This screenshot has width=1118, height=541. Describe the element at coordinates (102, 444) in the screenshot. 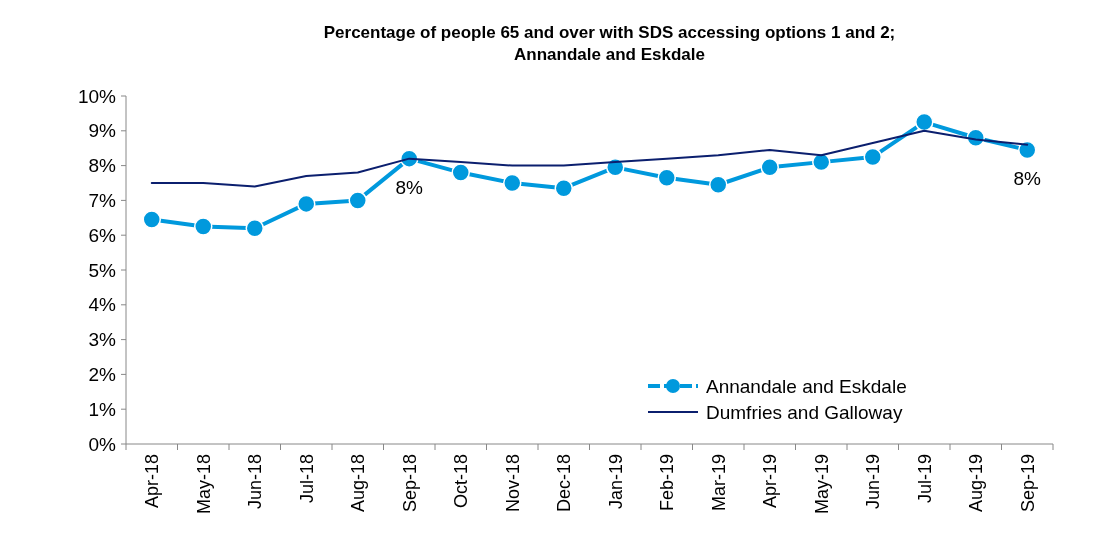

I see `y-tick-label: 0%` at that location.